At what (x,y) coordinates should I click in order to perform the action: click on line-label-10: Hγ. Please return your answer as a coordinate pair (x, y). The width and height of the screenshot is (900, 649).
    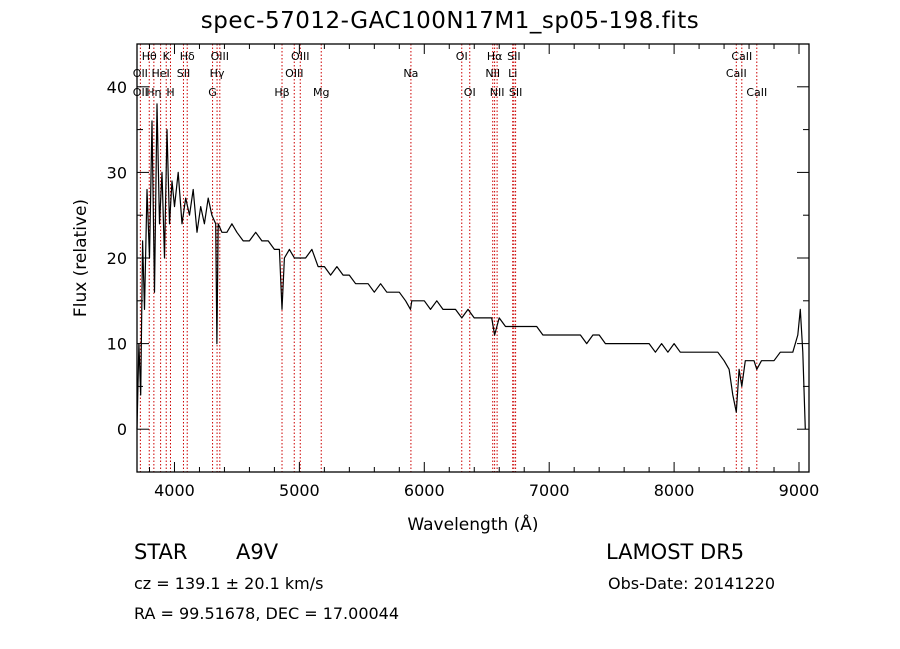
    Looking at the image, I should click on (217, 73).